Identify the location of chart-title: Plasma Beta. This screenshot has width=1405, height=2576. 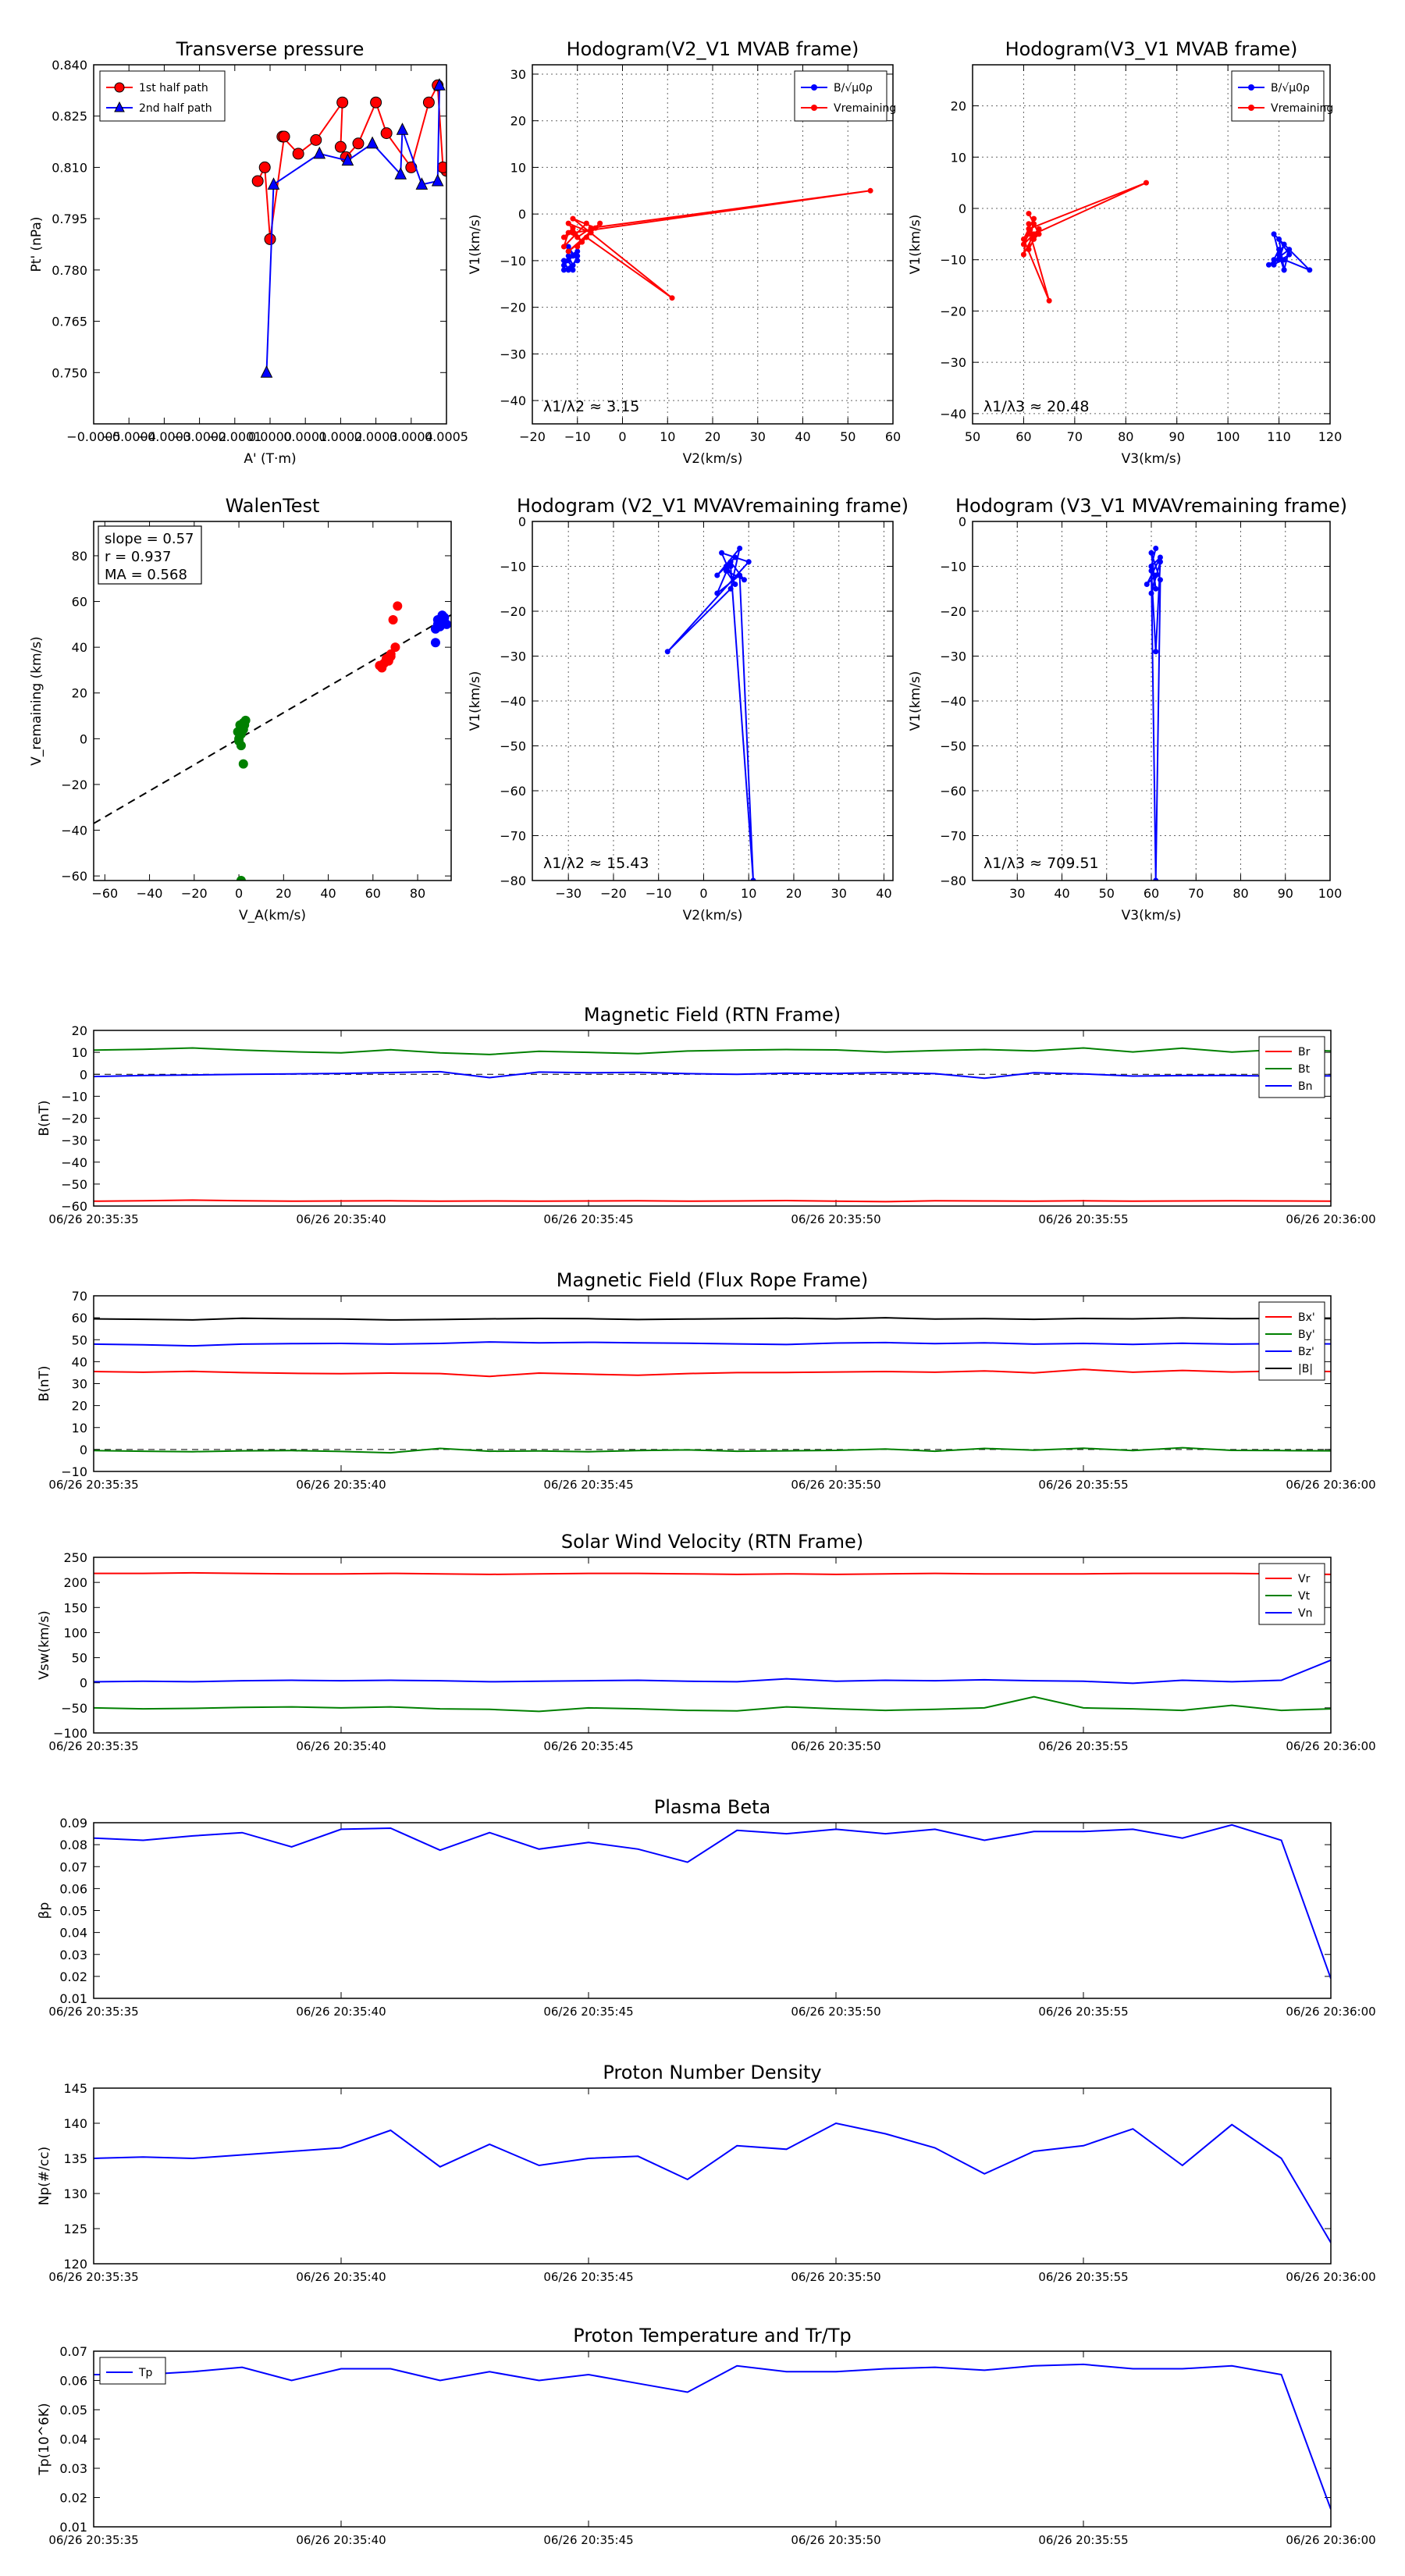
(712, 1807).